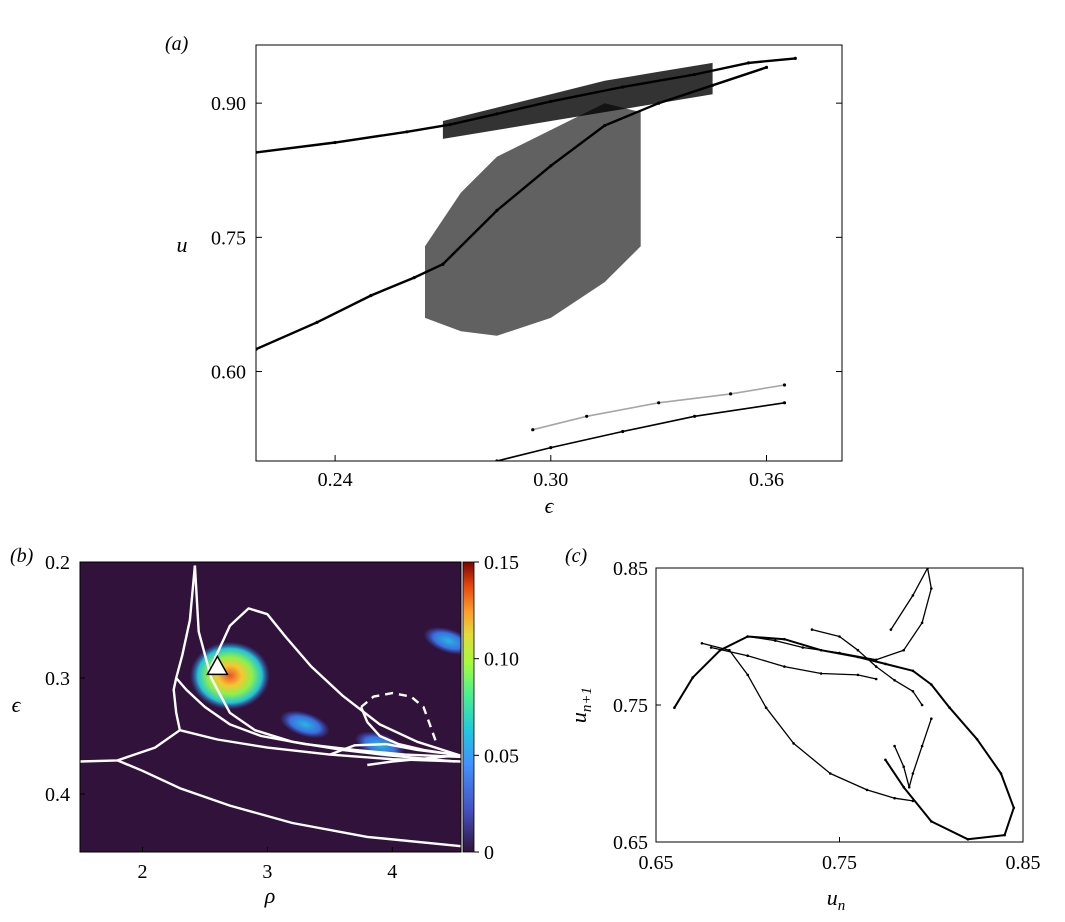 This screenshot has height=922, width=1065. Describe the element at coordinates (842, 906) in the screenshot. I see `panel-c-x-label-sub: n` at that location.